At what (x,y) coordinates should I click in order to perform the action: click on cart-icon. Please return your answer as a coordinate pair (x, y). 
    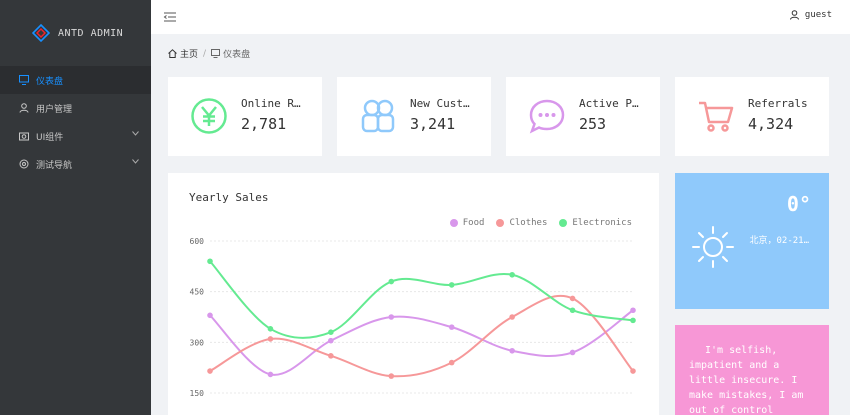
    Looking at the image, I should click on (716, 116).